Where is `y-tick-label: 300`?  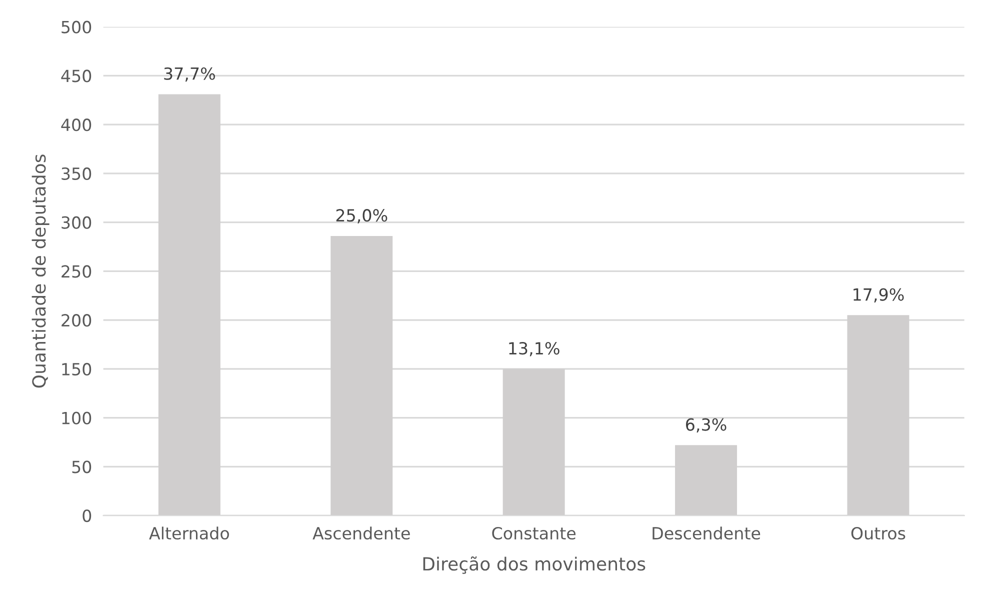
y-tick-label: 300 is located at coordinates (77, 222).